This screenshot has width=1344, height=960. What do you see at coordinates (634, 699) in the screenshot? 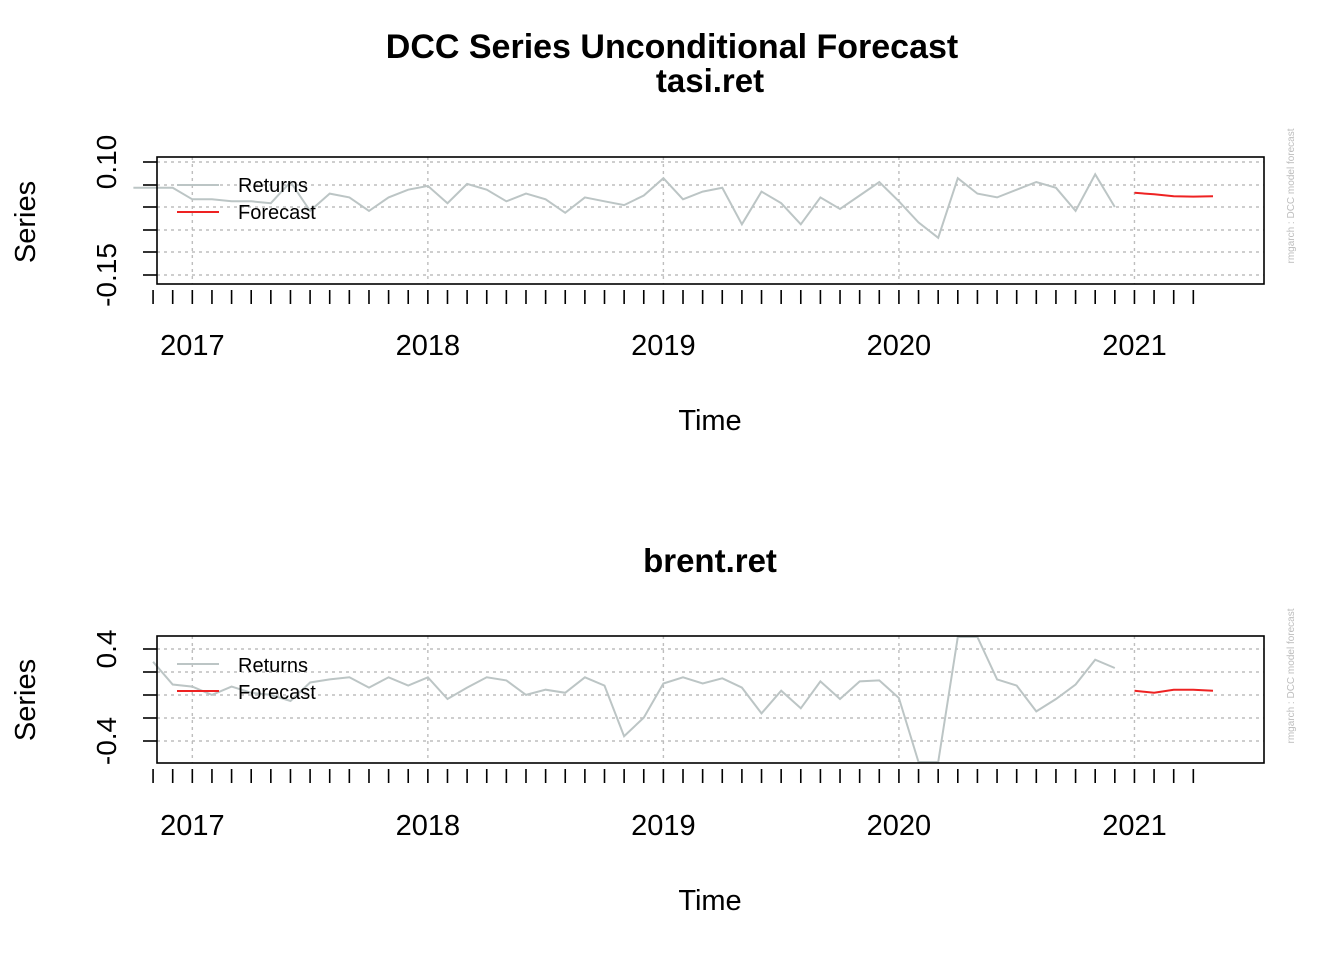
I see `series-line-returns` at bounding box center [634, 699].